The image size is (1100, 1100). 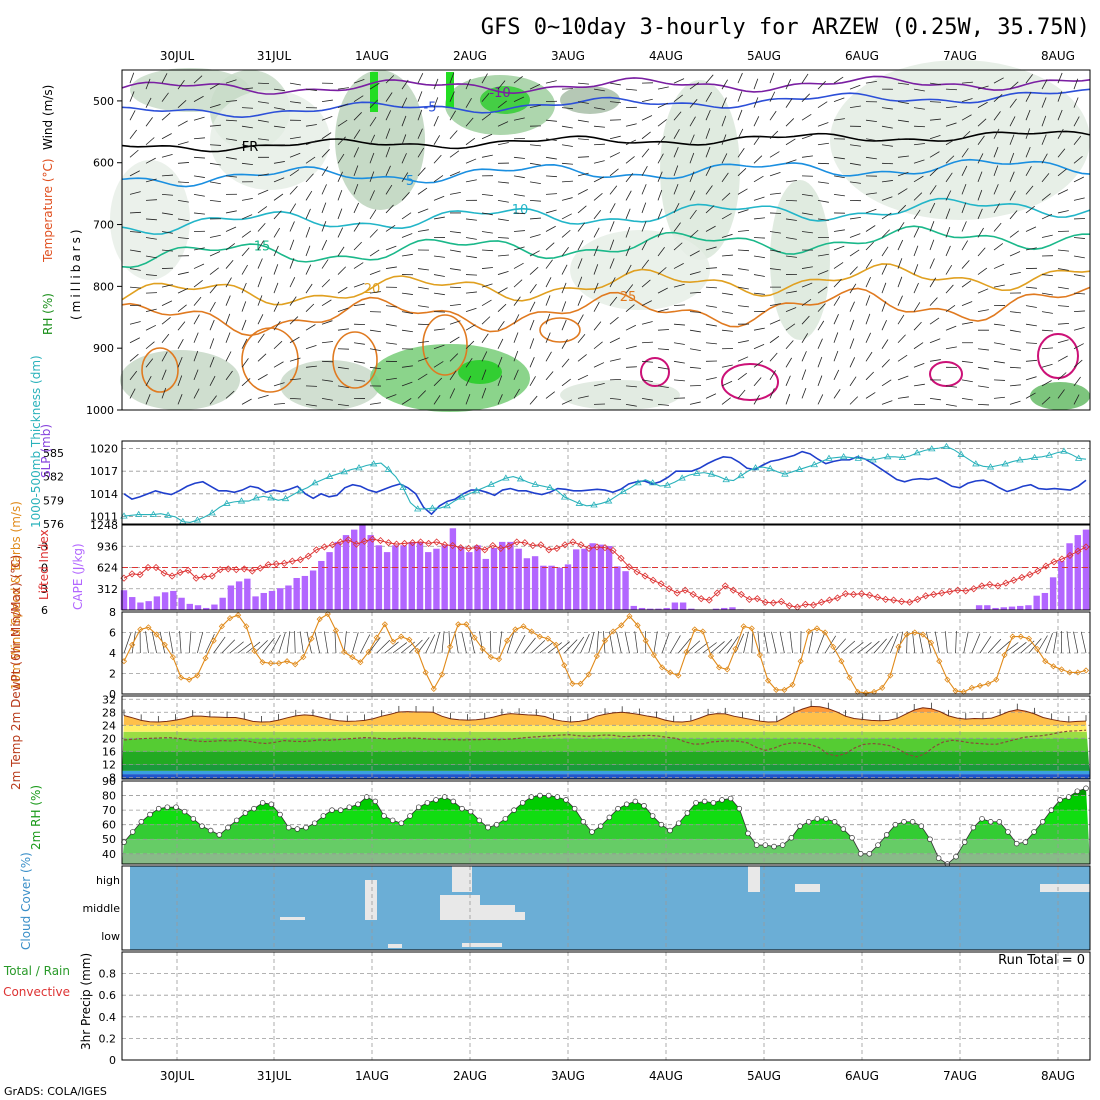 What do you see at coordinates (103, 348) in the screenshot?
I see `pressure-tick-label: 900` at bounding box center [103, 348].